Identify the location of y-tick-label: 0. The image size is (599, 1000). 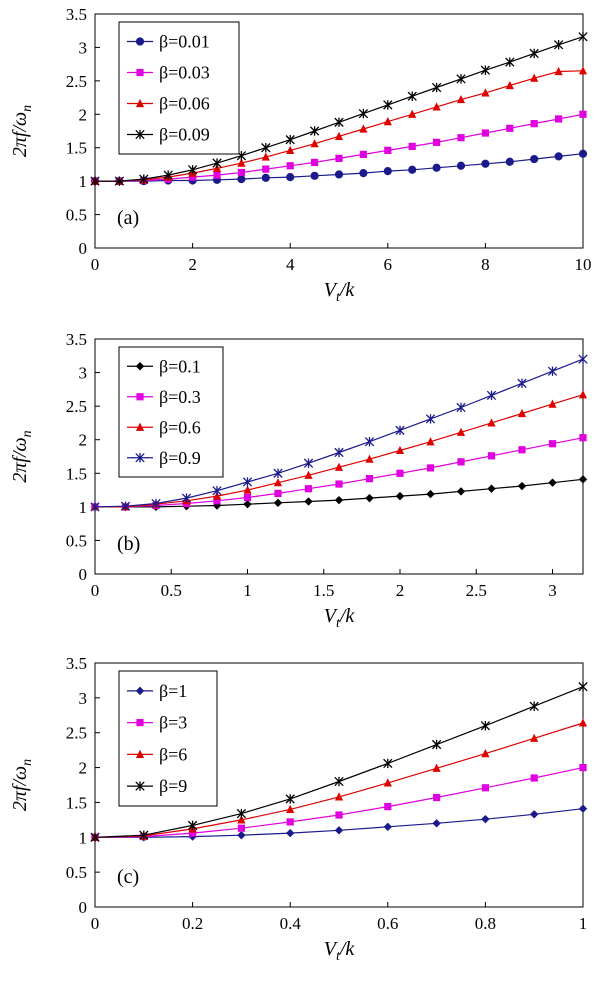
(83, 907).